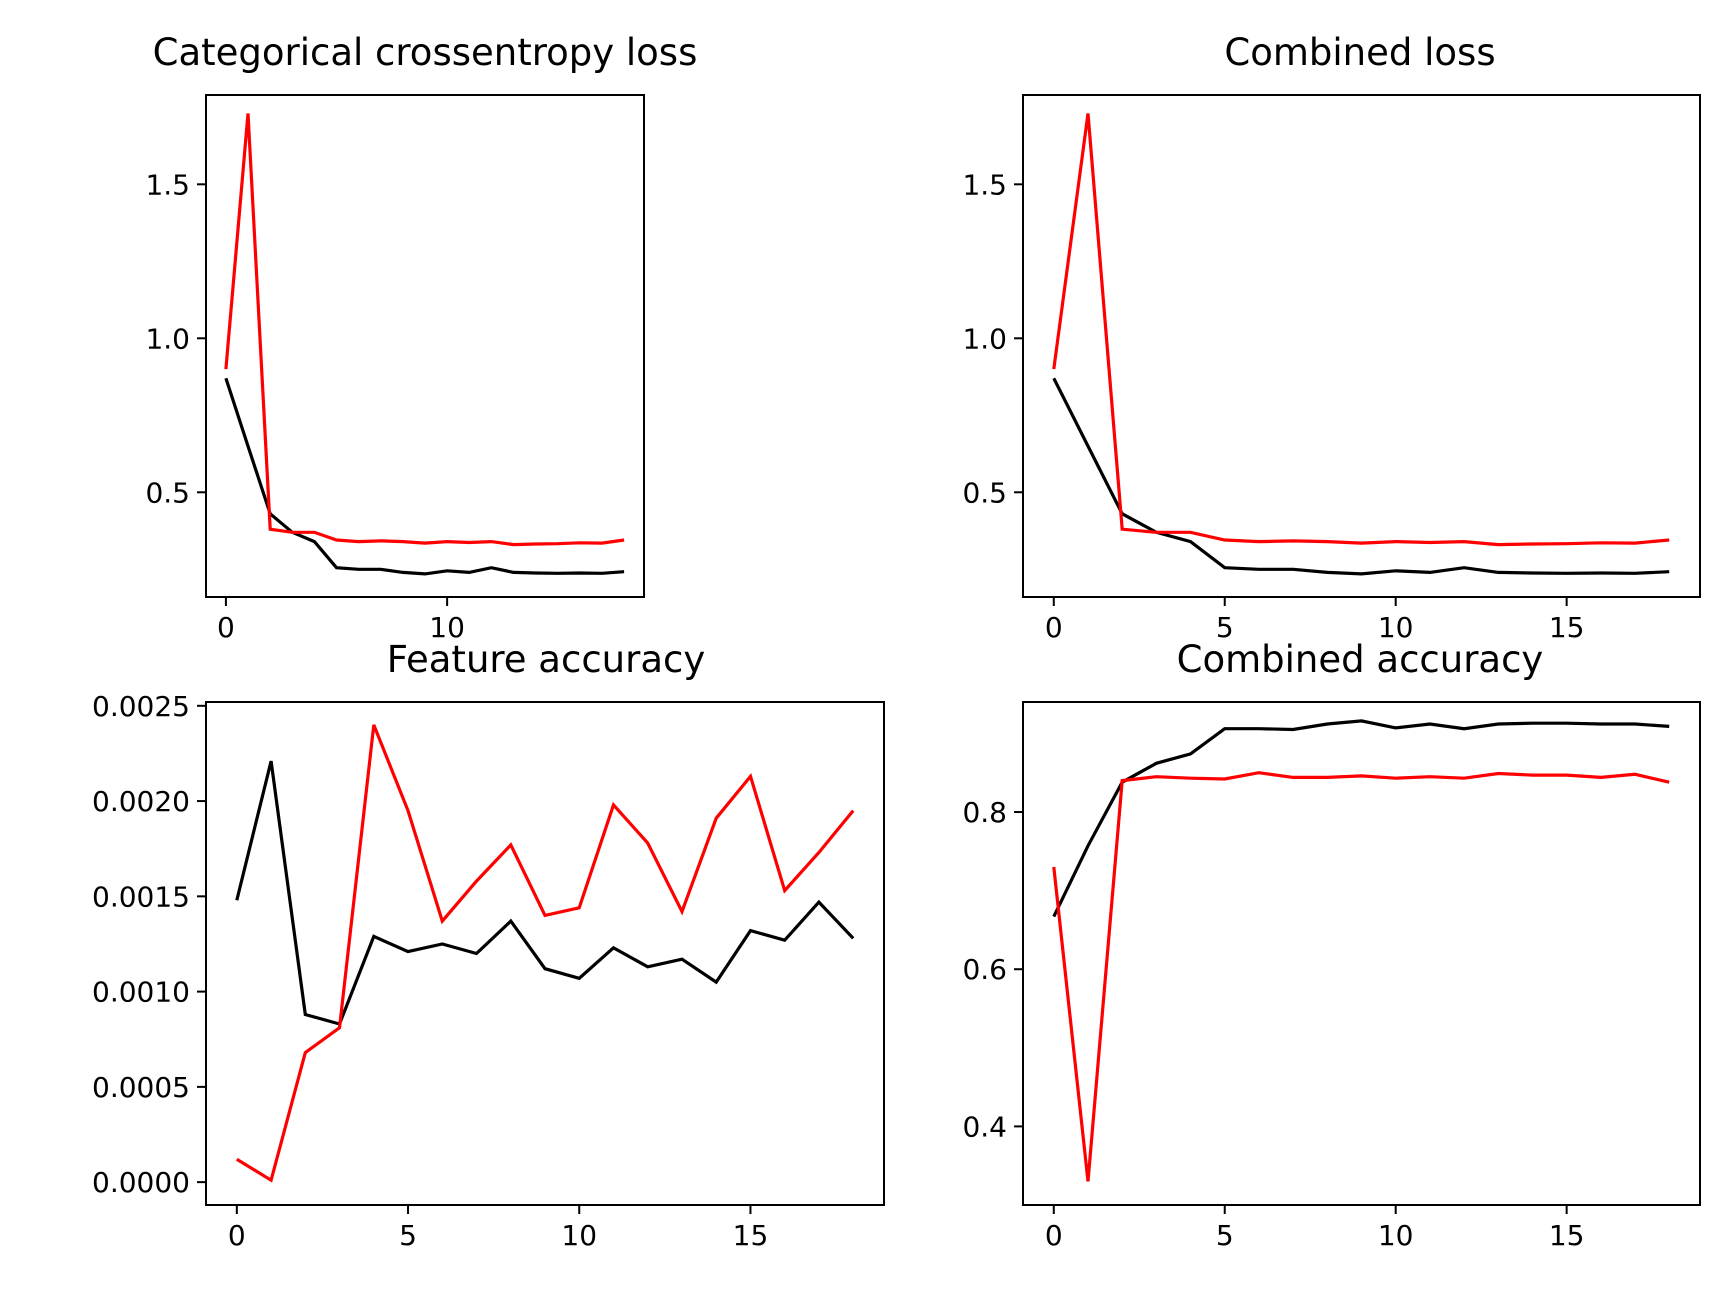 The height and width of the screenshot is (1300, 1722). I want to click on axes-frame, so click(425, 346).